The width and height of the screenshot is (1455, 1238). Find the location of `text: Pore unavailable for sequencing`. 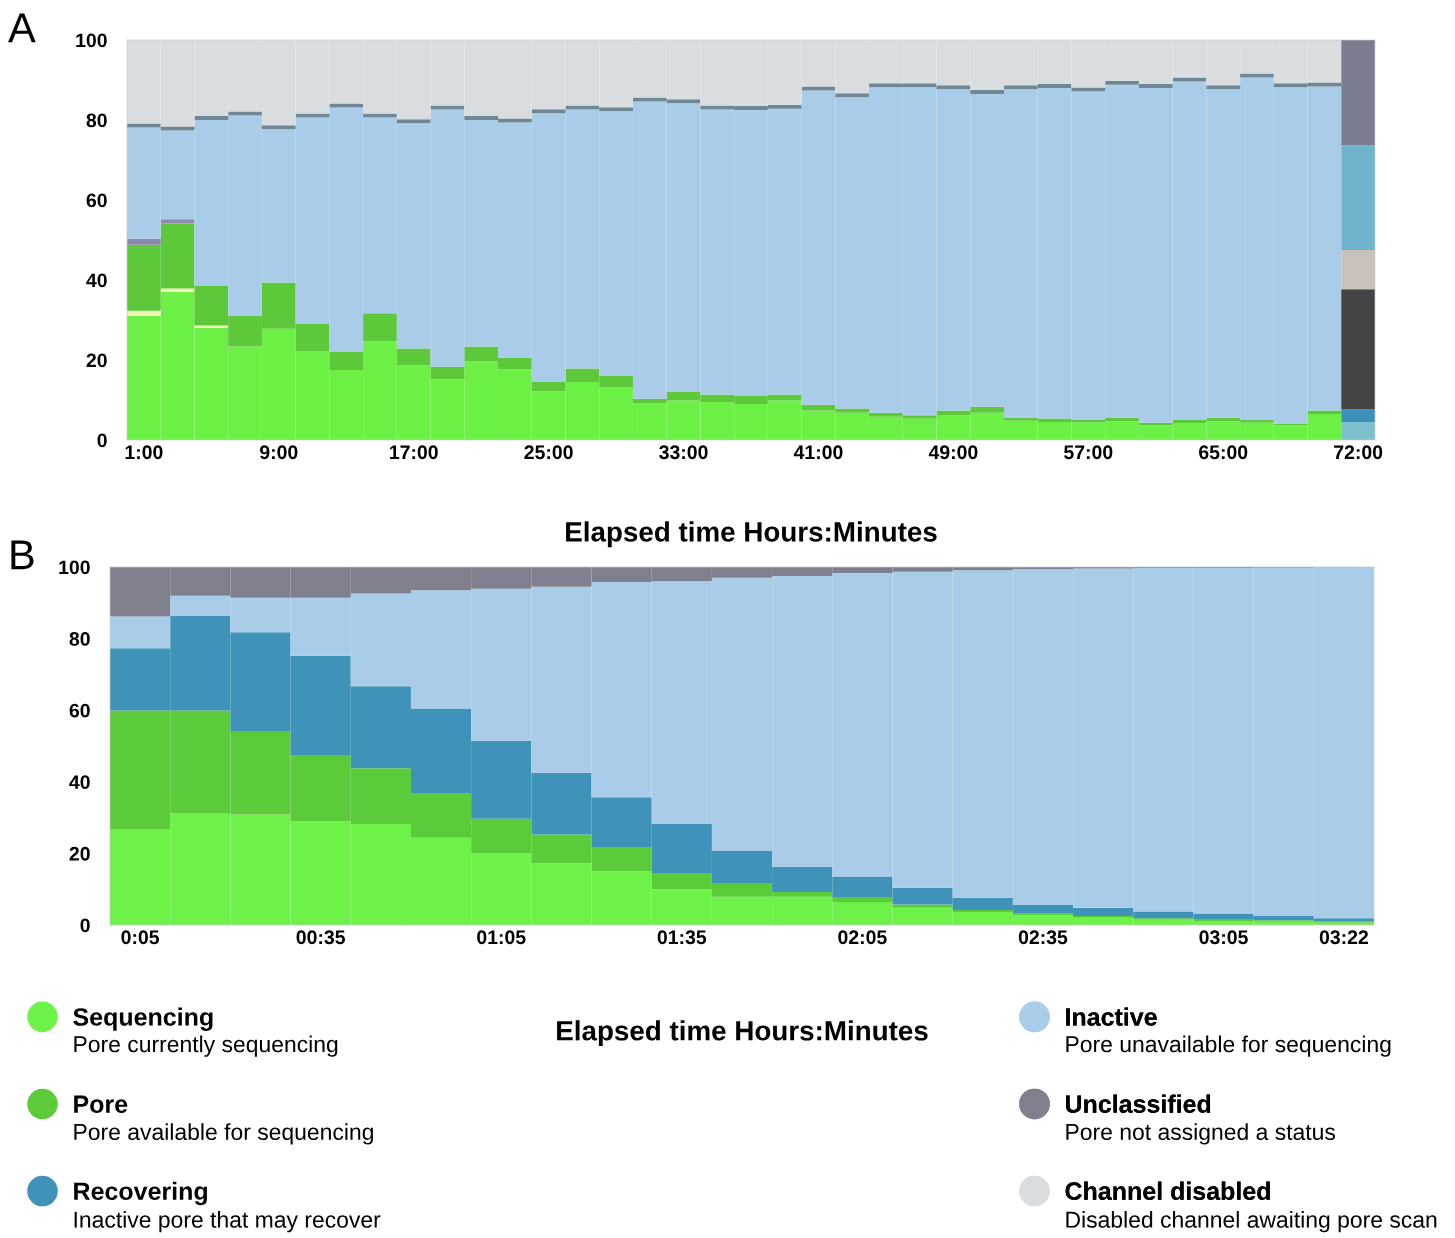

text: Pore unavailable for sequencing is located at coordinates (1228, 1046).